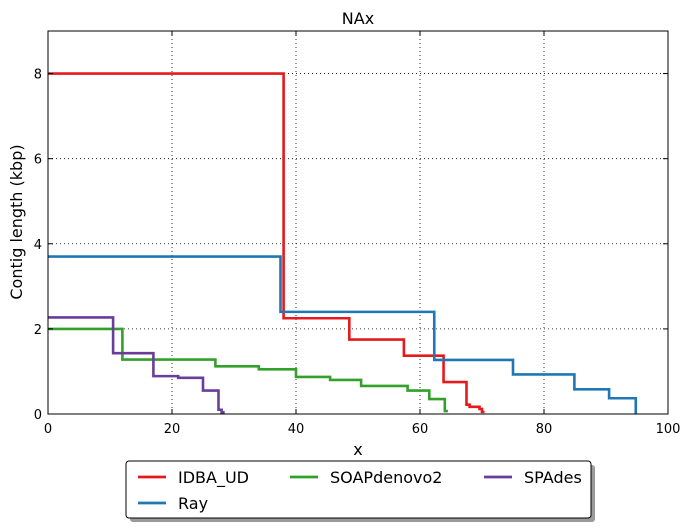  I want to click on y-tick-label: 2, so click(38, 330).